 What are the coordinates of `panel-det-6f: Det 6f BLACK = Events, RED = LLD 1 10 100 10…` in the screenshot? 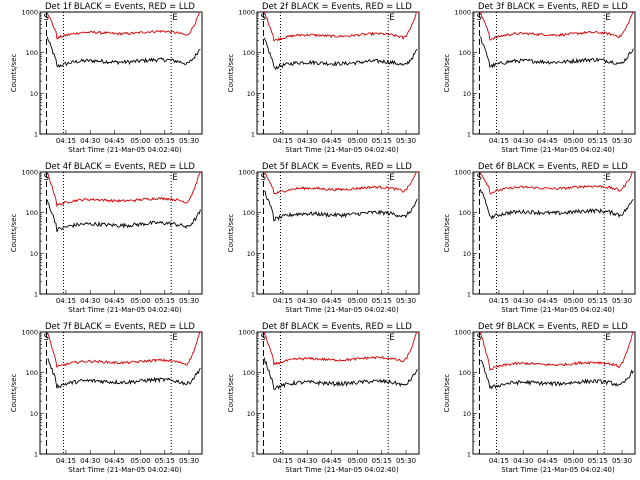 It's located at (539, 238).